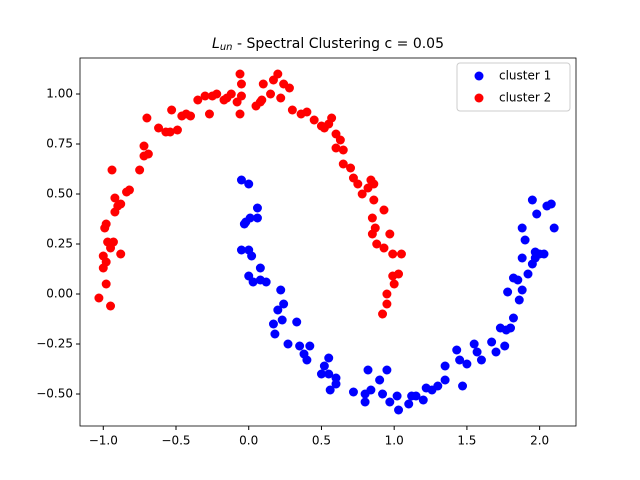  What do you see at coordinates (59, 144) in the screenshot?
I see `y-tick-label: 0.75` at bounding box center [59, 144].